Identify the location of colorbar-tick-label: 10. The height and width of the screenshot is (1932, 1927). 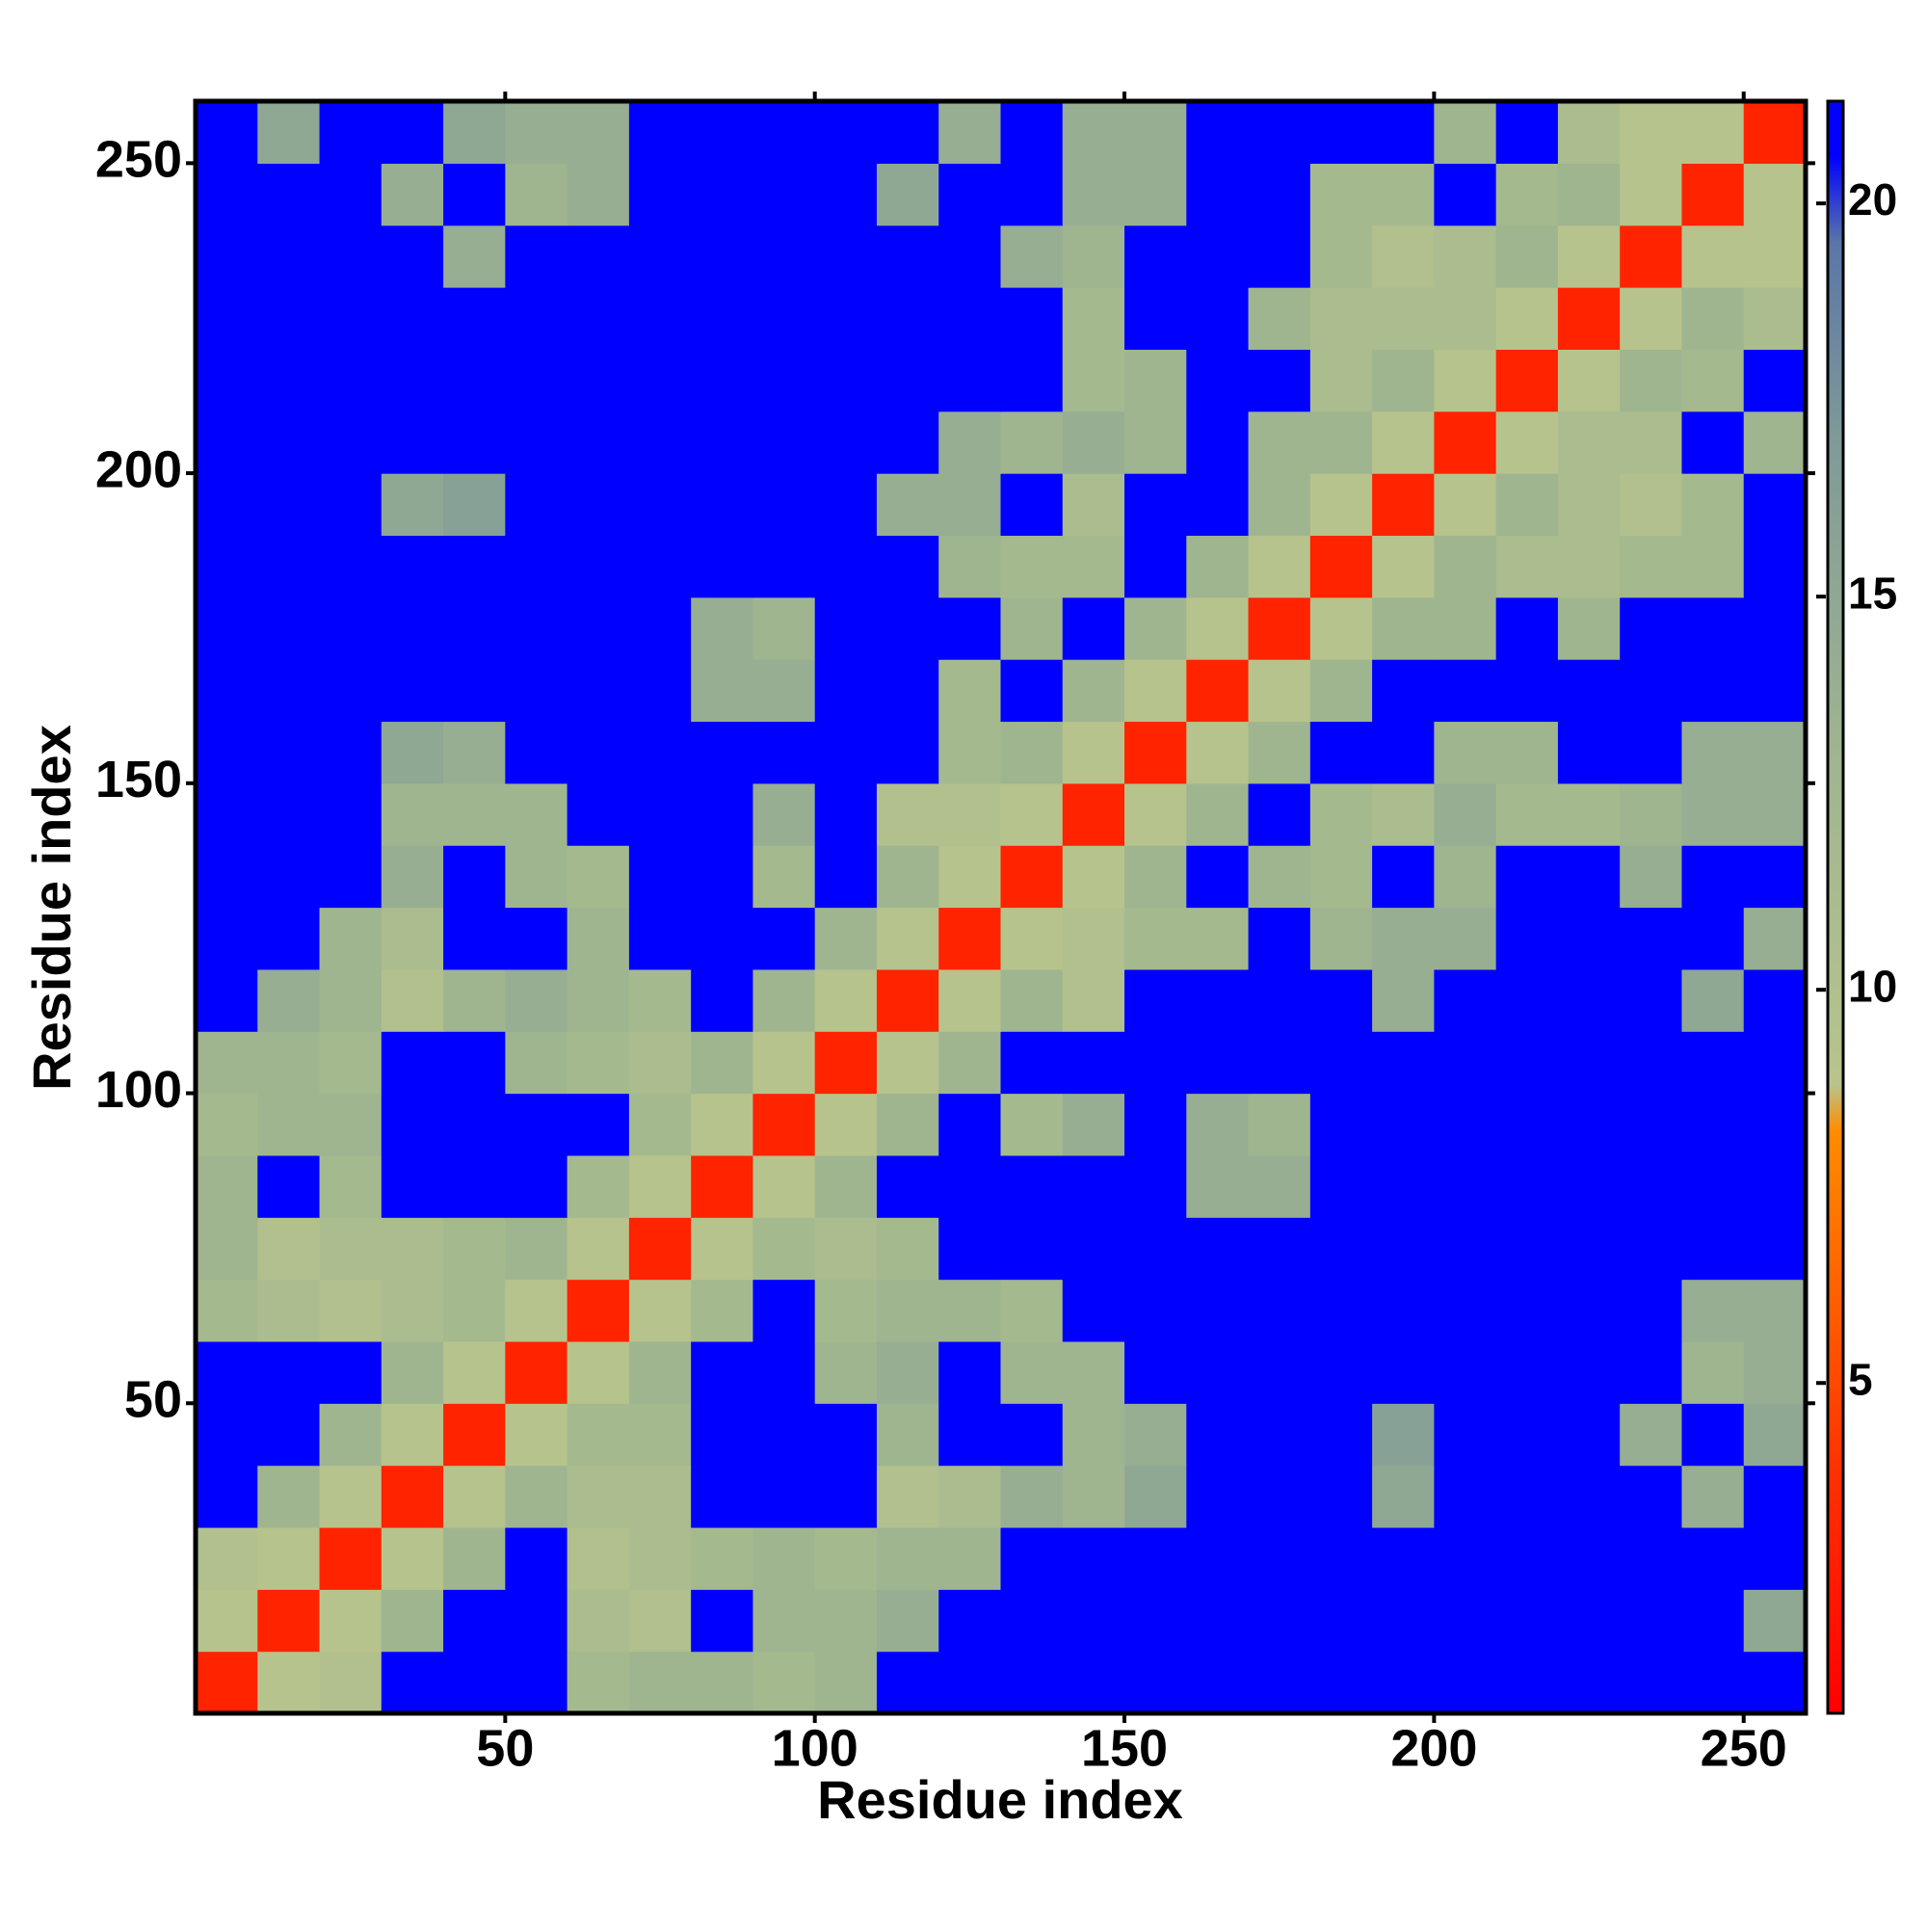
(1873, 986).